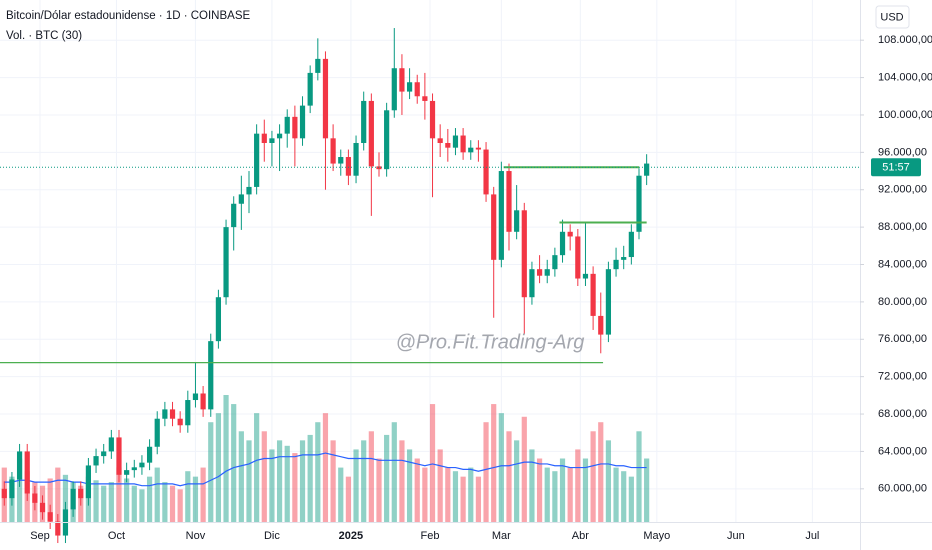 The image size is (932, 550). I want to click on currency-label: USD, so click(891, 17).